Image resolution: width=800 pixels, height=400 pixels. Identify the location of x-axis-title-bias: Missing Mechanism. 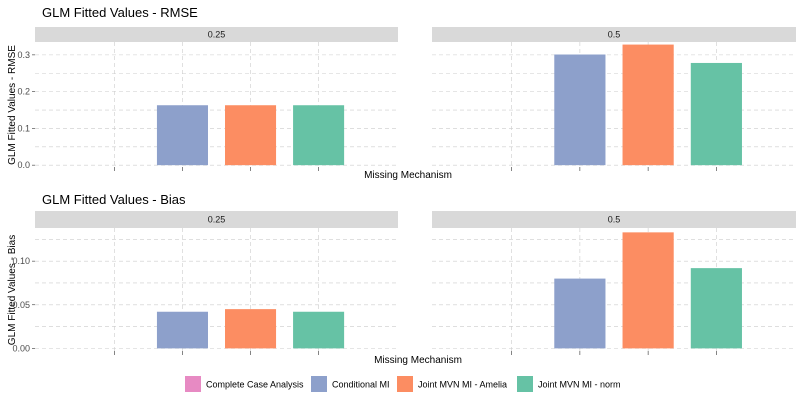
(418, 360).